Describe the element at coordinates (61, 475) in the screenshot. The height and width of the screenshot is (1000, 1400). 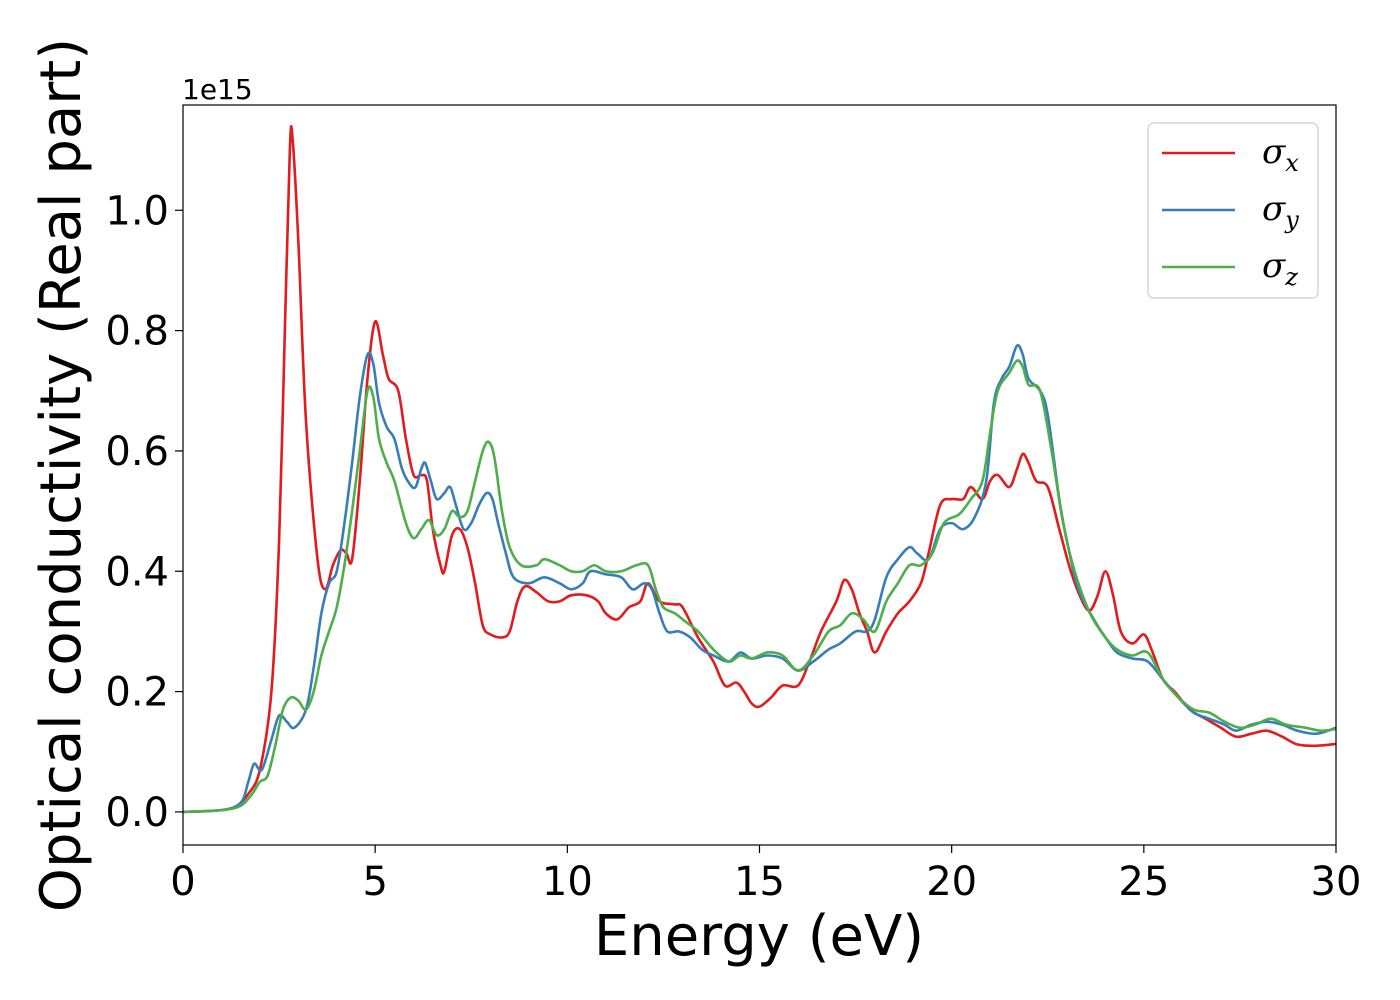
I see `y-axis-label: Optical conductivity (Real part)` at that location.